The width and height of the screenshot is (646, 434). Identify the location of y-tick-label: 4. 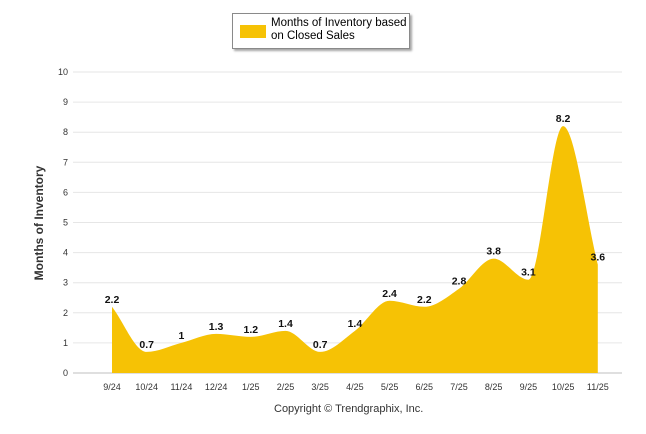
(65, 253).